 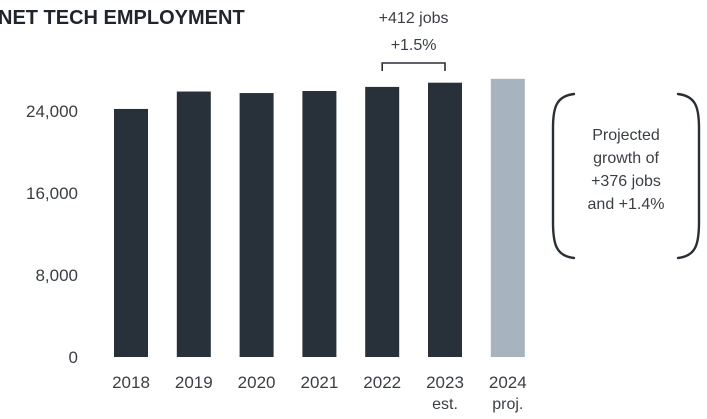 What do you see at coordinates (52, 111) in the screenshot?
I see `y-tick-label: 24,000` at bounding box center [52, 111].